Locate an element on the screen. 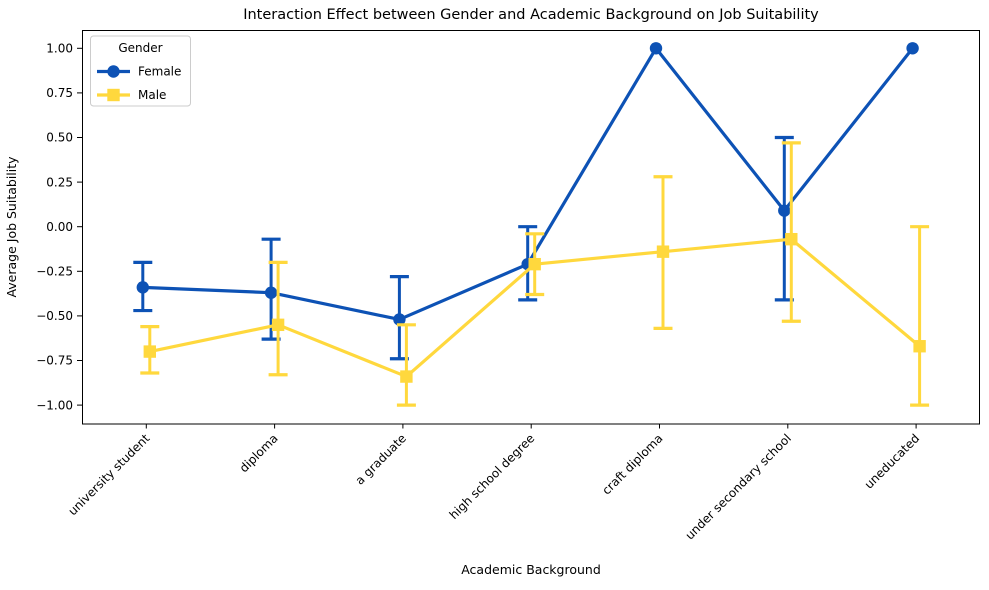 The height and width of the screenshot is (590, 989). x-tick-label-under-secondary-school: under secondary school is located at coordinates (738, 486).